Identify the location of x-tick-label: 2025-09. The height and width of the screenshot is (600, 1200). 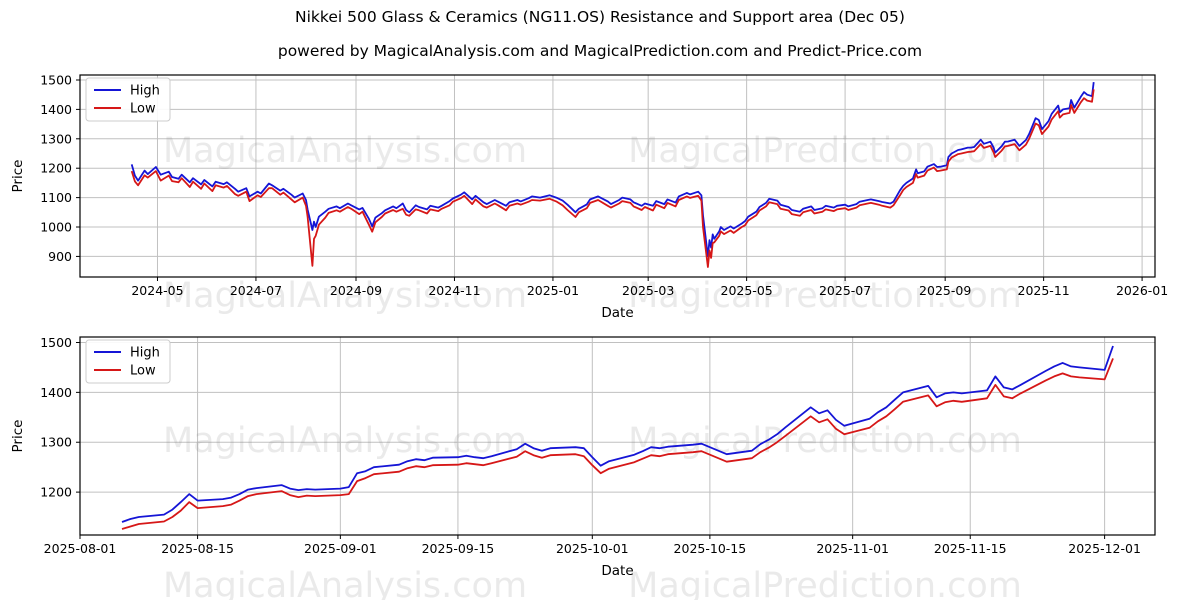
(945, 290).